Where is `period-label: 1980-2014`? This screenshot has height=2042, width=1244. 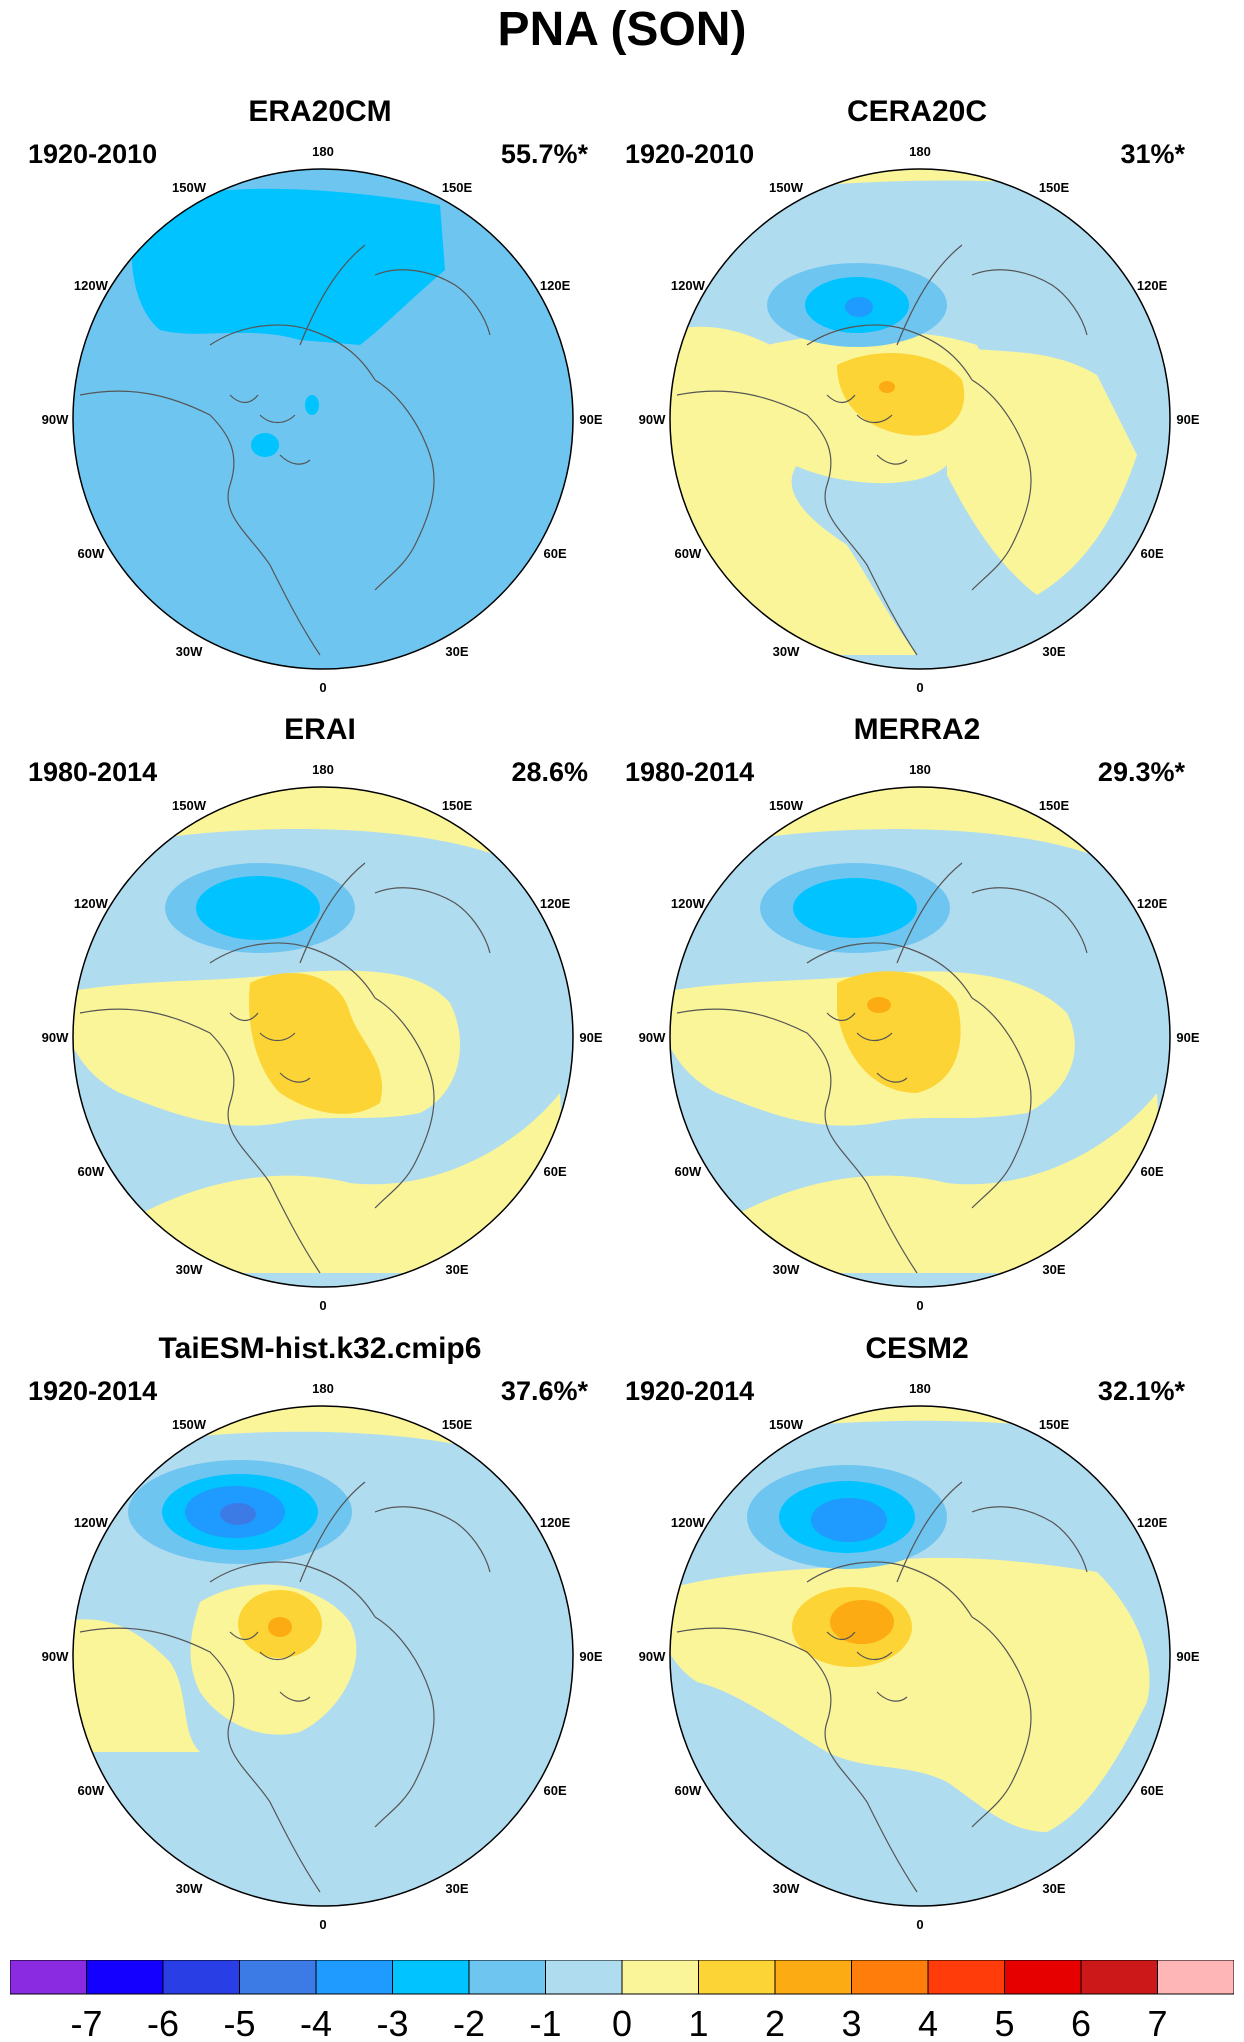 period-label: 1980-2014 is located at coordinates (690, 772).